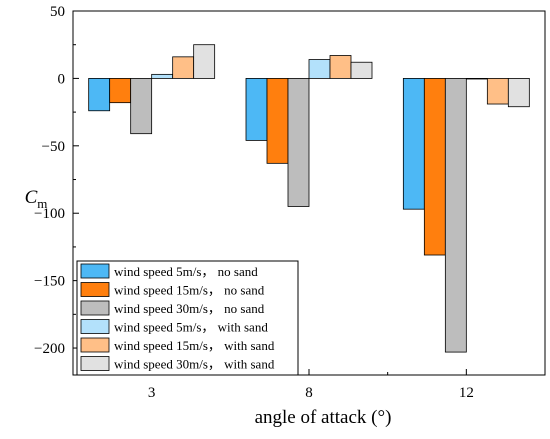 Image resolution: width=550 pixels, height=439 pixels. I want to click on legend-label: wind speed 5m/s， with sand, so click(191, 327).